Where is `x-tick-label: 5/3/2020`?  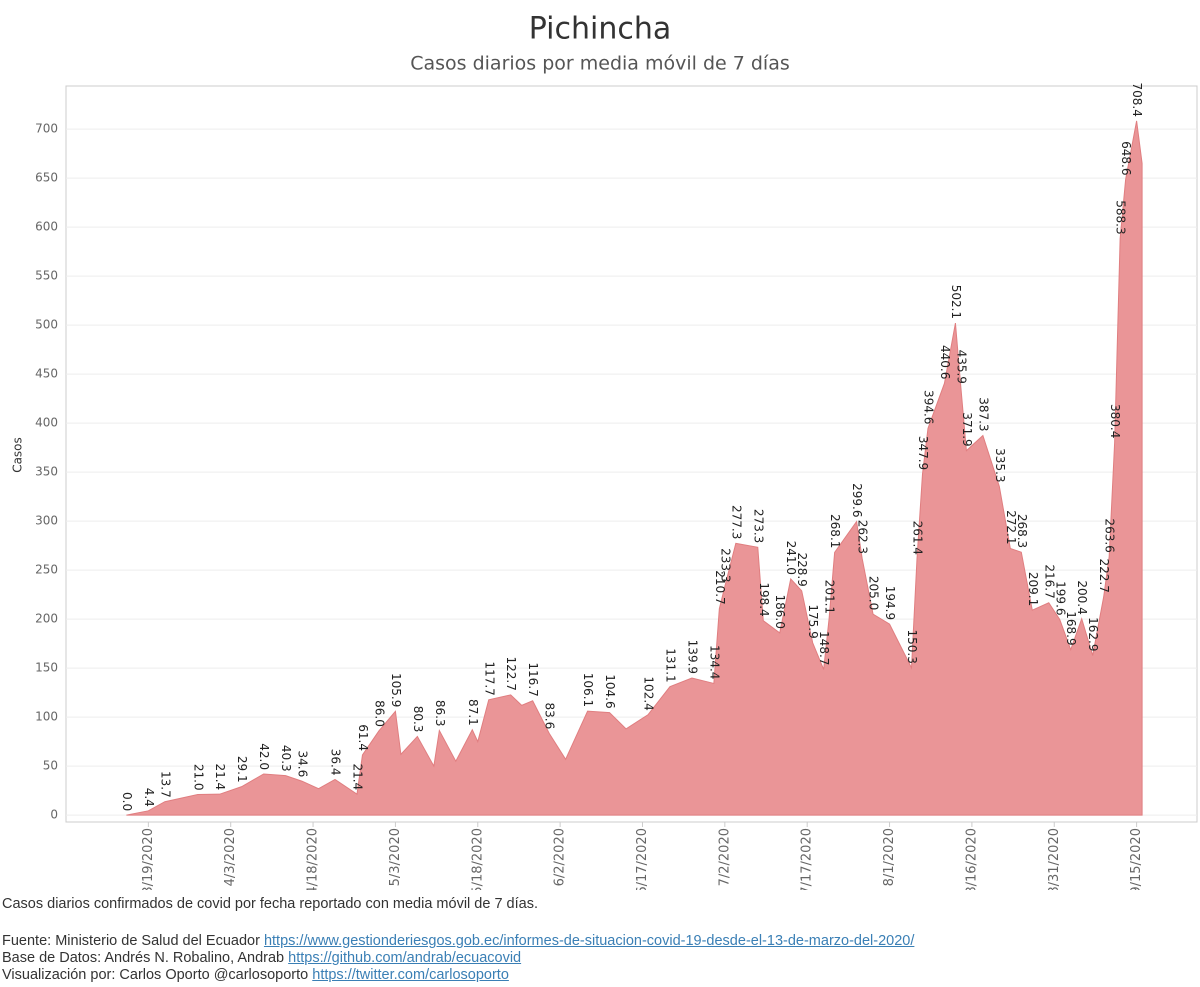
x-tick-label: 5/3/2020 is located at coordinates (395, 857).